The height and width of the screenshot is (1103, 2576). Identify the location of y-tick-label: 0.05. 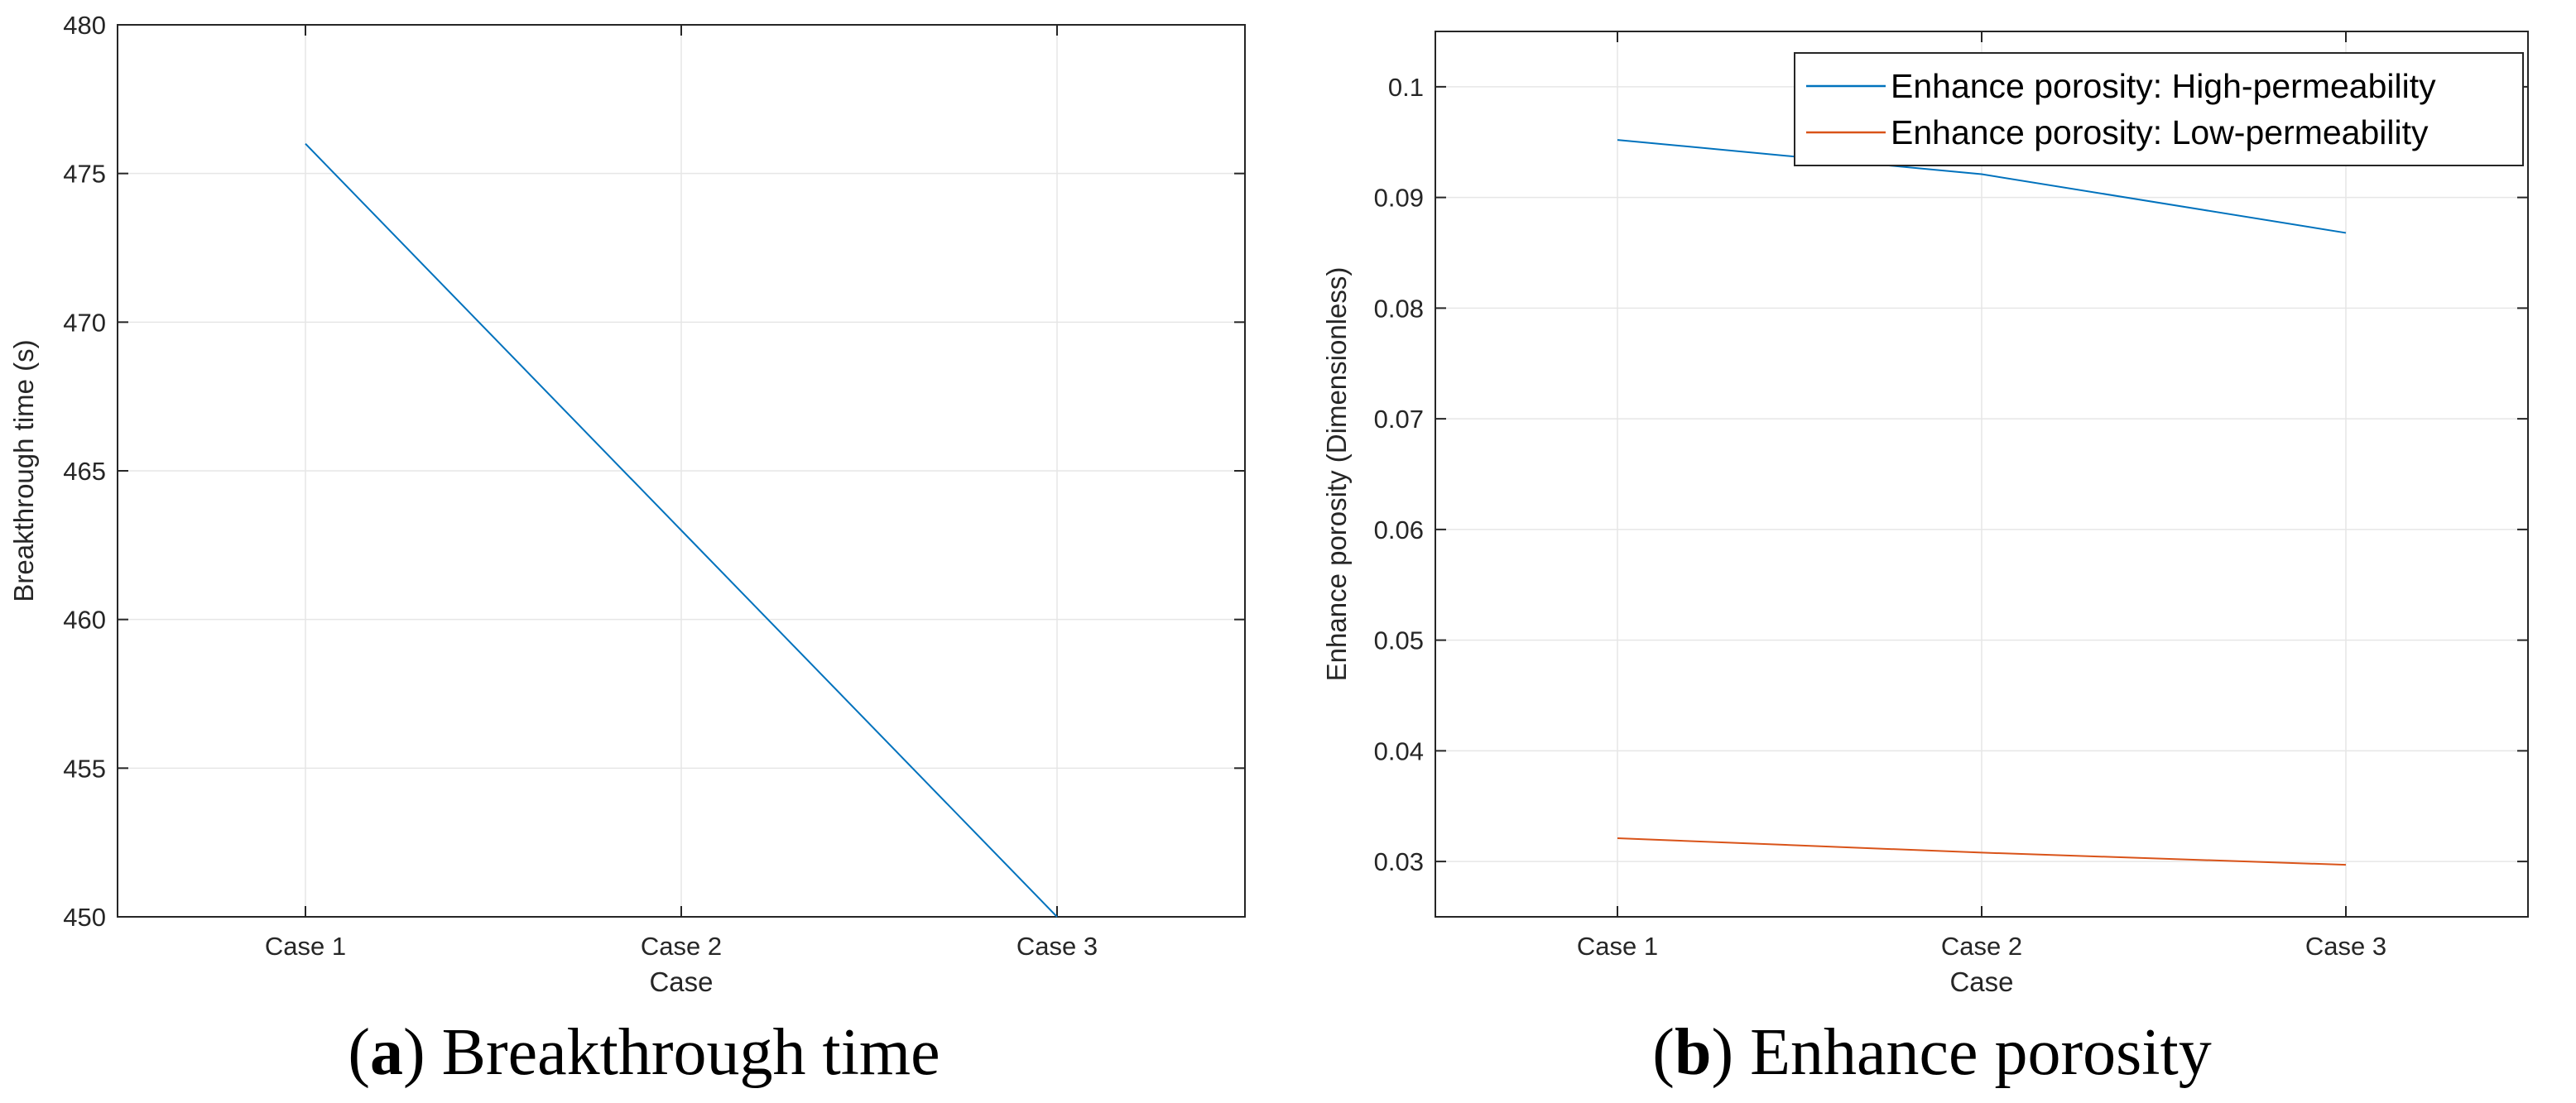
(1399, 640).